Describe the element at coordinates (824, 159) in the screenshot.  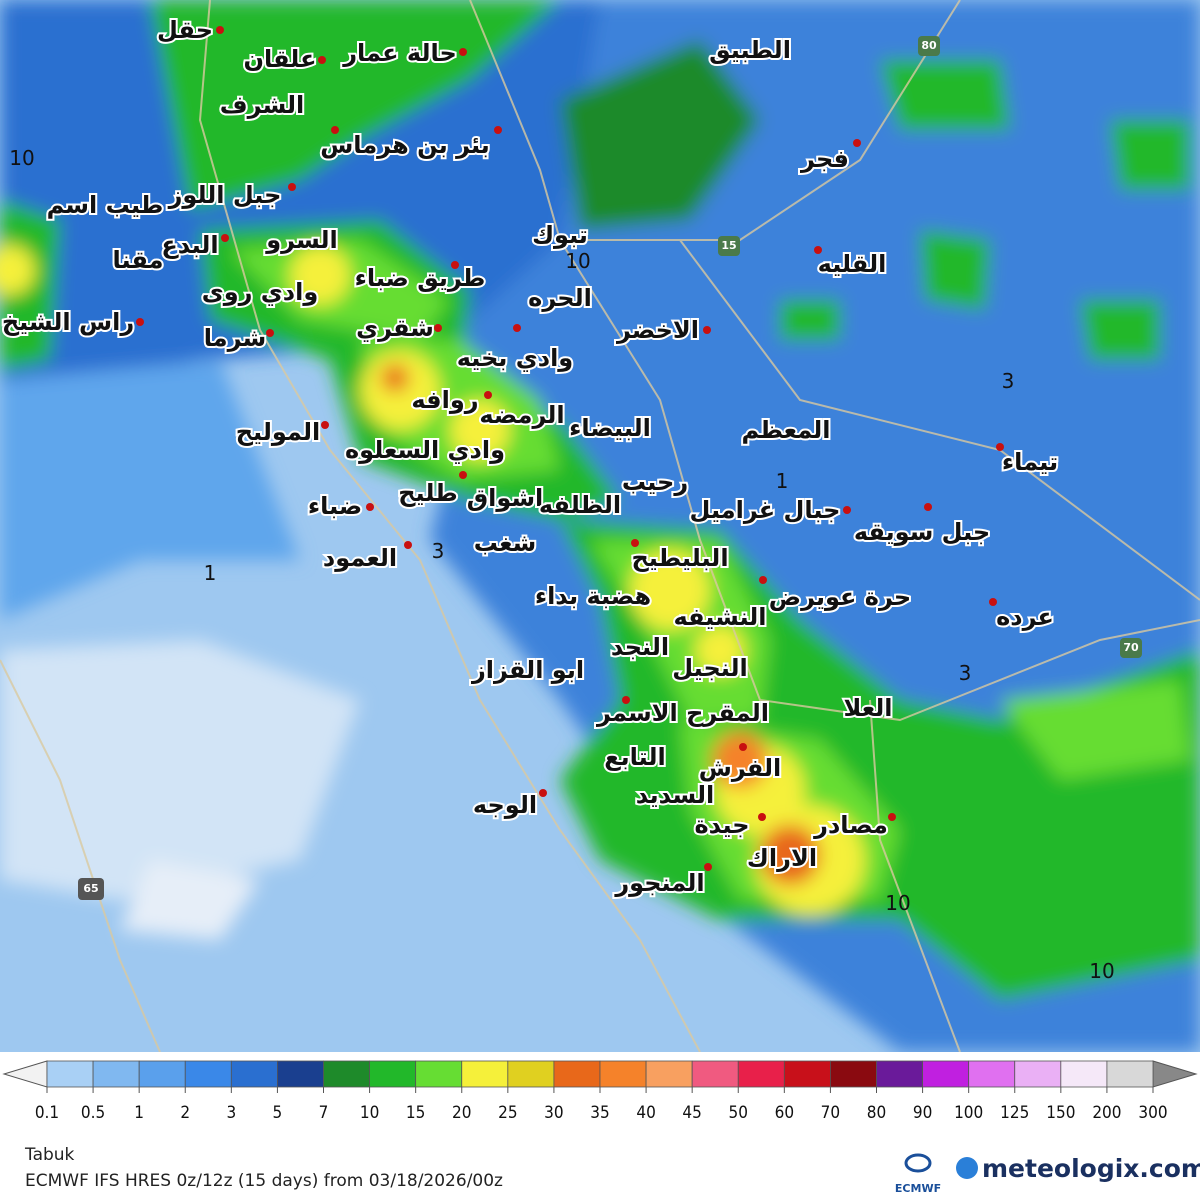
I see `place-label: فجر` at that location.